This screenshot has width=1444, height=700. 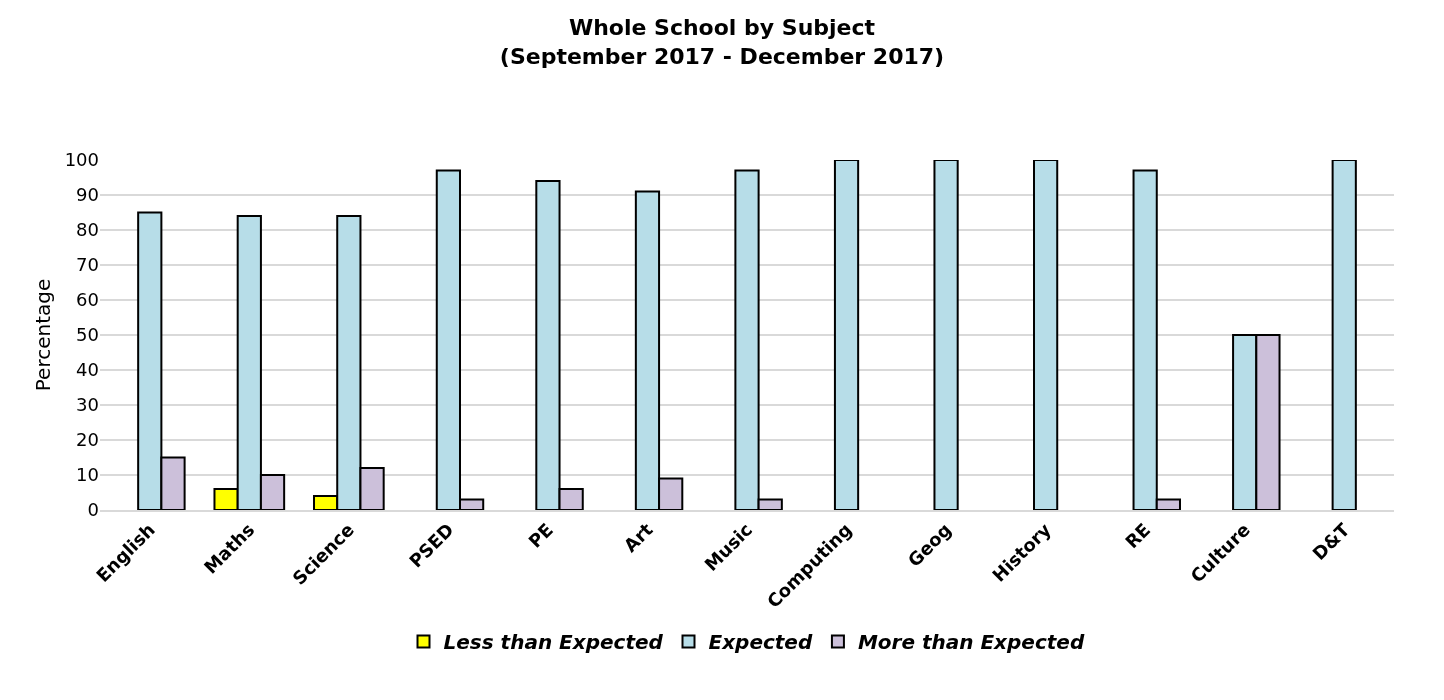 I want to click on y-tick-label: 100, so click(x=81, y=160).